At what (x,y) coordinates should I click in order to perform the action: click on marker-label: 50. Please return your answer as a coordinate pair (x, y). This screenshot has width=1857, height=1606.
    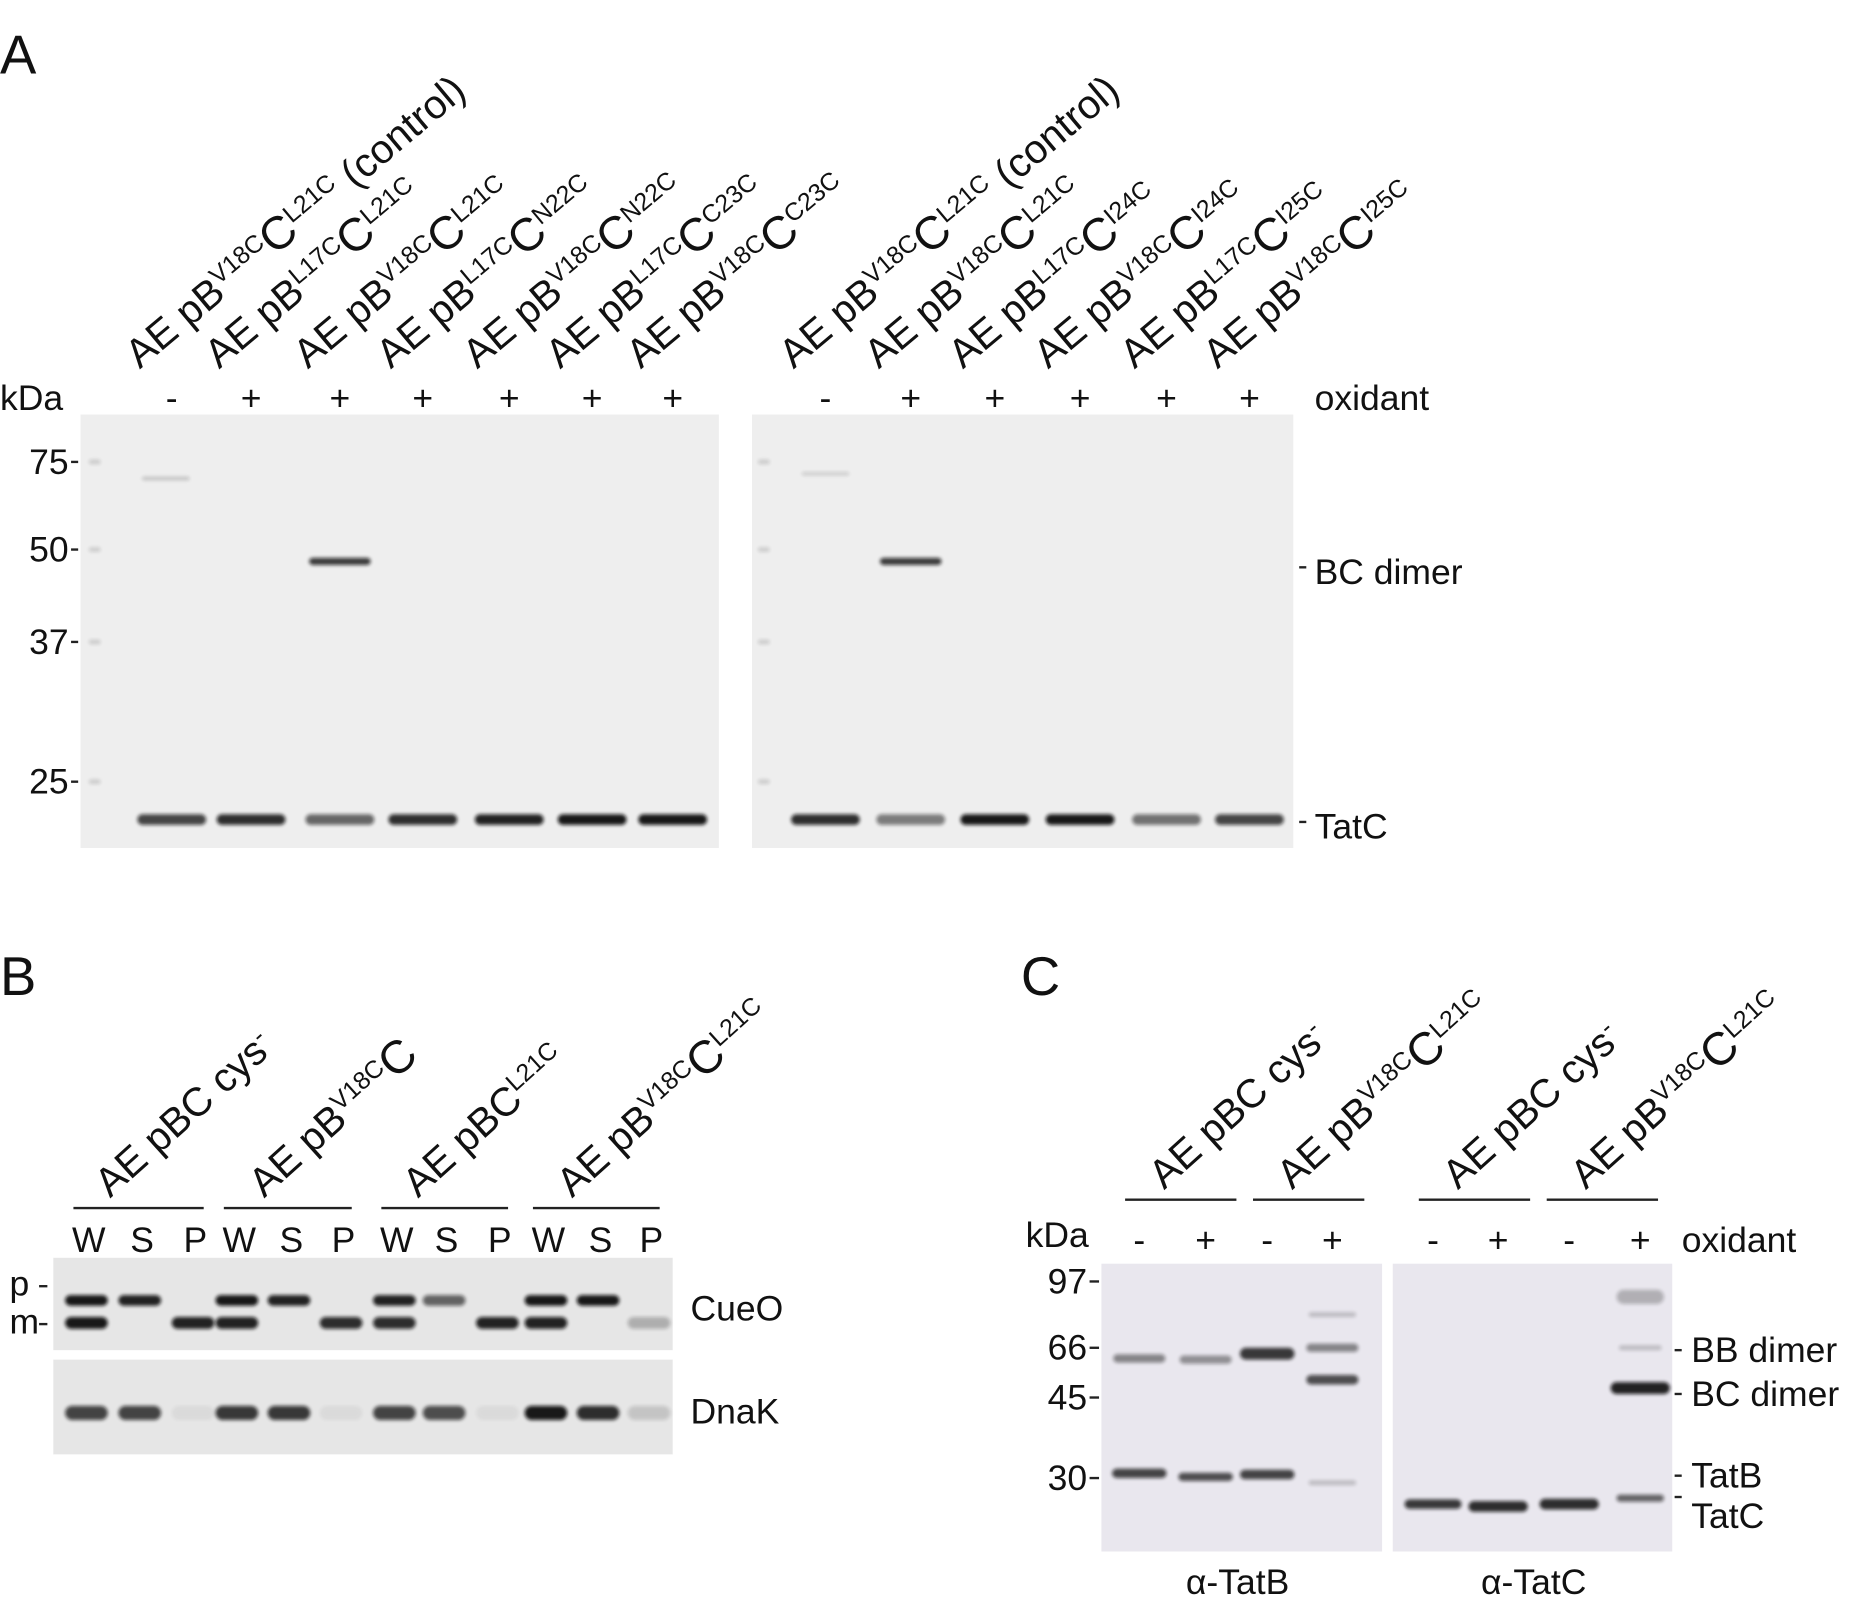
    Looking at the image, I should click on (49, 549).